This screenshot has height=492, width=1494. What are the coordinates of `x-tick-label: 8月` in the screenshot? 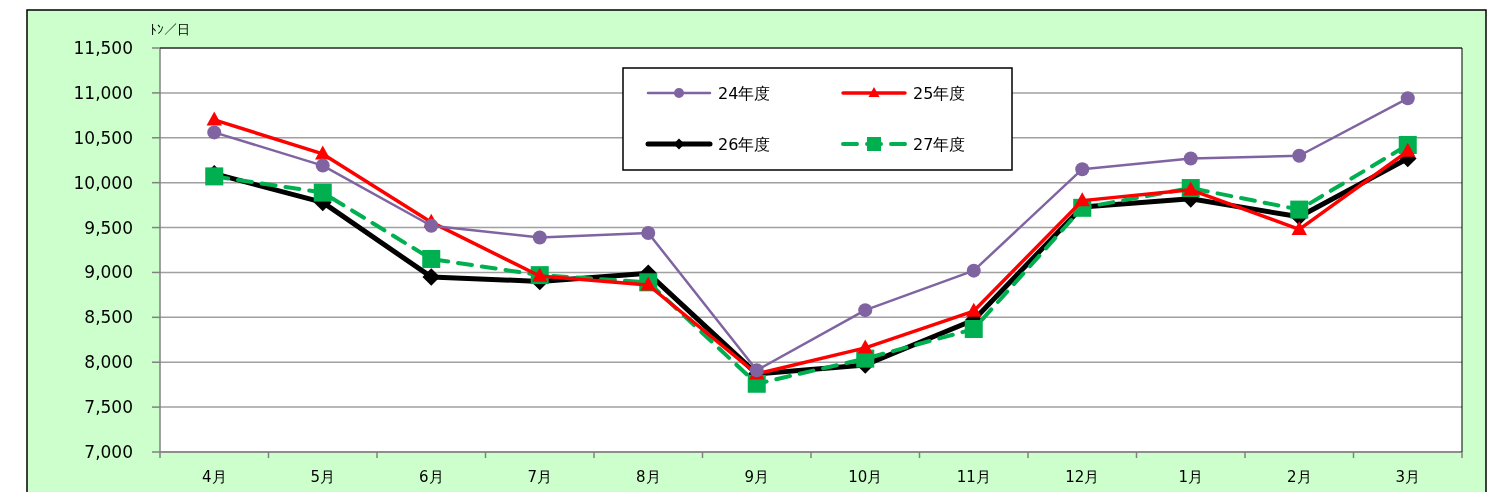 It's located at (648, 477).